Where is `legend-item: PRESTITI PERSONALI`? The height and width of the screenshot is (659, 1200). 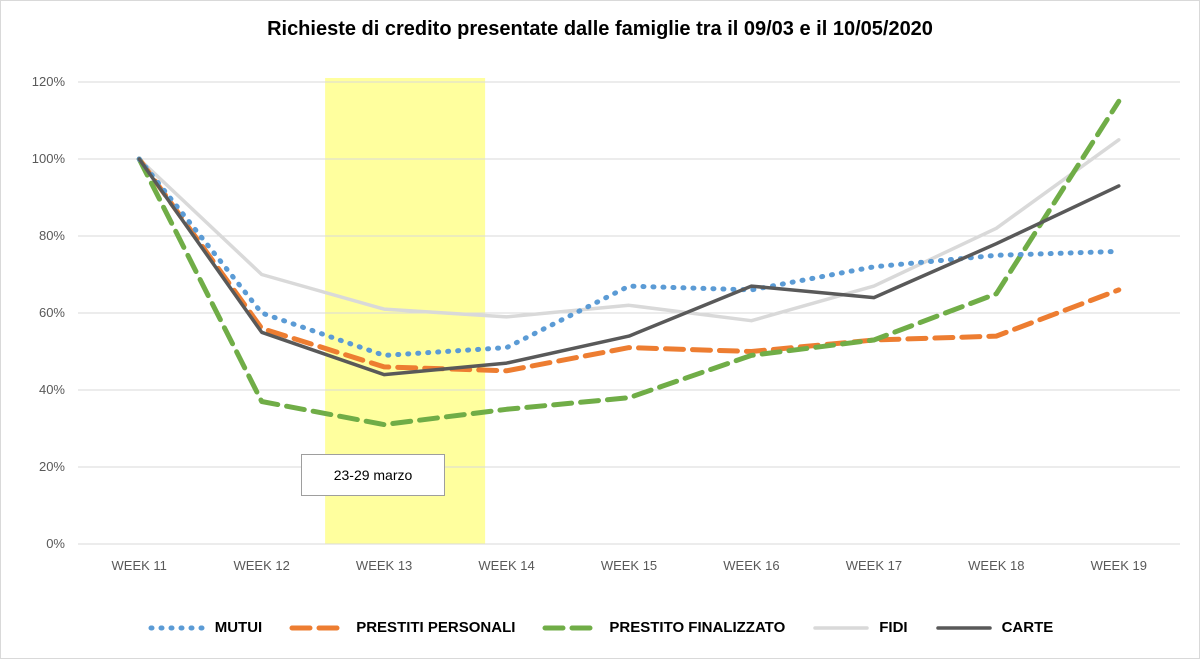 legend-item: PRESTITI PERSONALI is located at coordinates (401, 627).